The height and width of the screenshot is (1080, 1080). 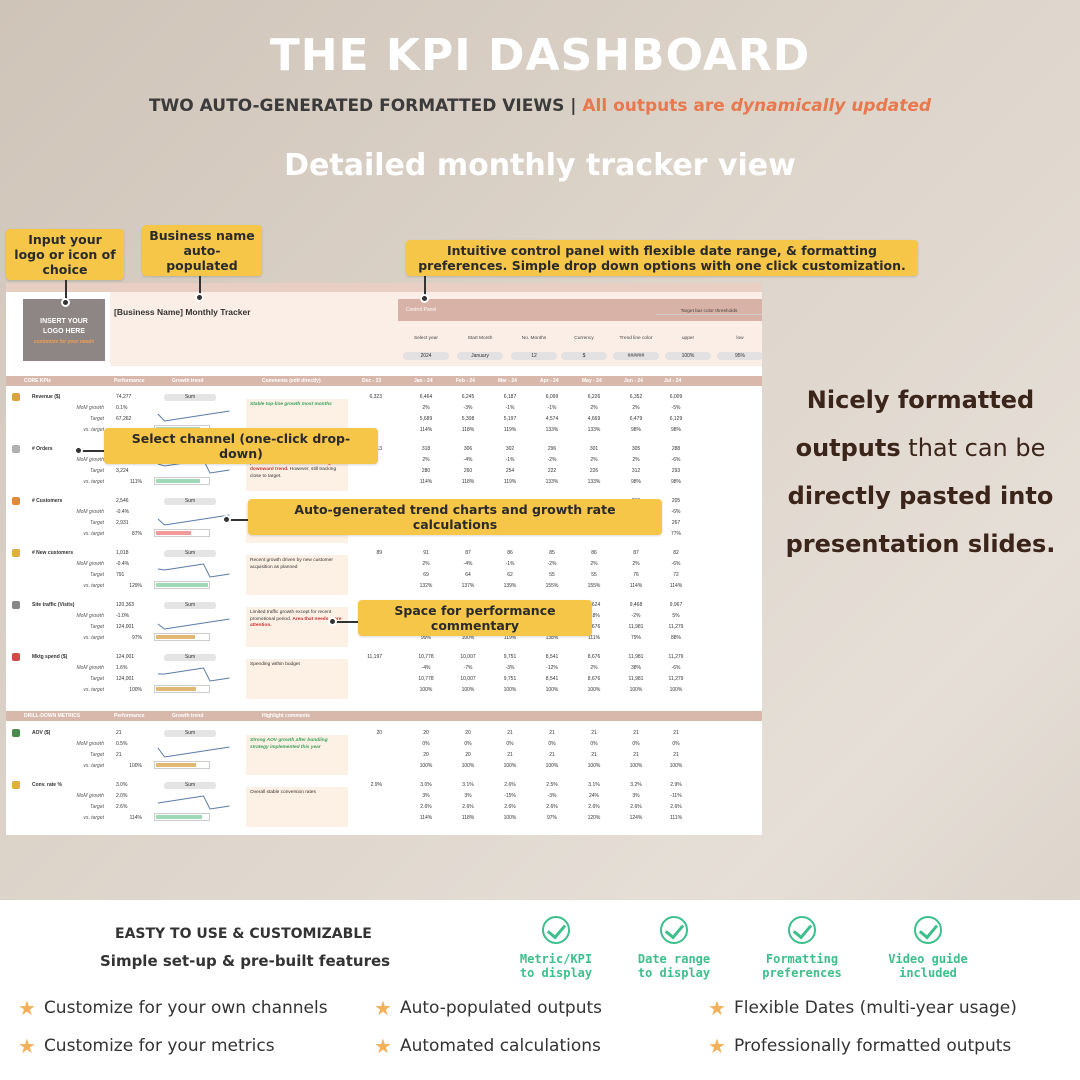 What do you see at coordinates (123, 564) in the screenshot?
I see `kpi-performance-value: -0.4%` at bounding box center [123, 564].